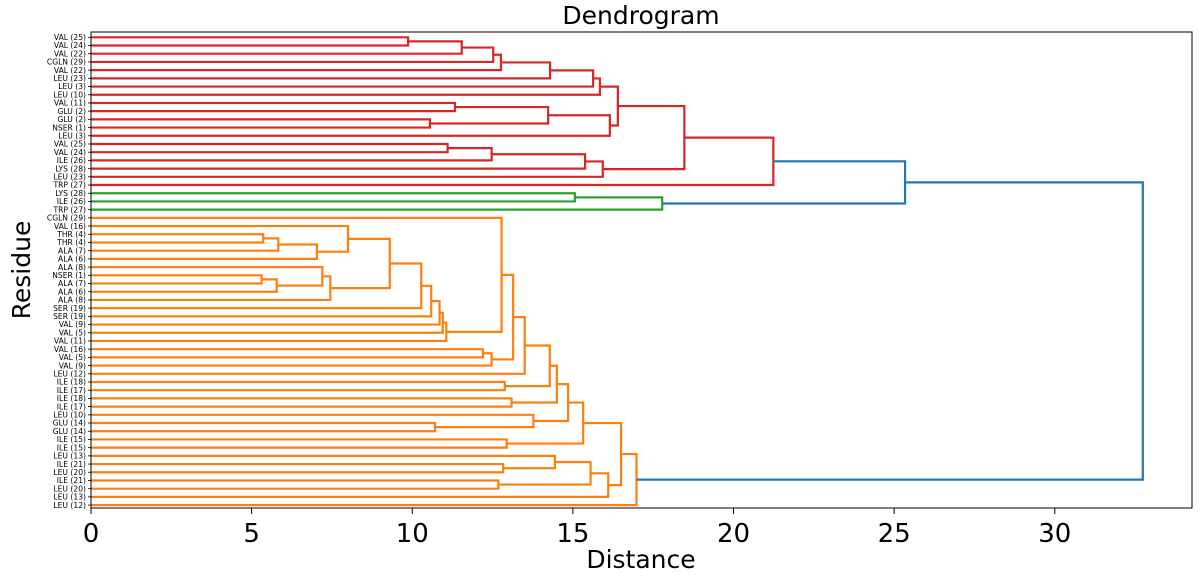  What do you see at coordinates (21, 270) in the screenshot?
I see `y-axis-label: Residue` at bounding box center [21, 270].